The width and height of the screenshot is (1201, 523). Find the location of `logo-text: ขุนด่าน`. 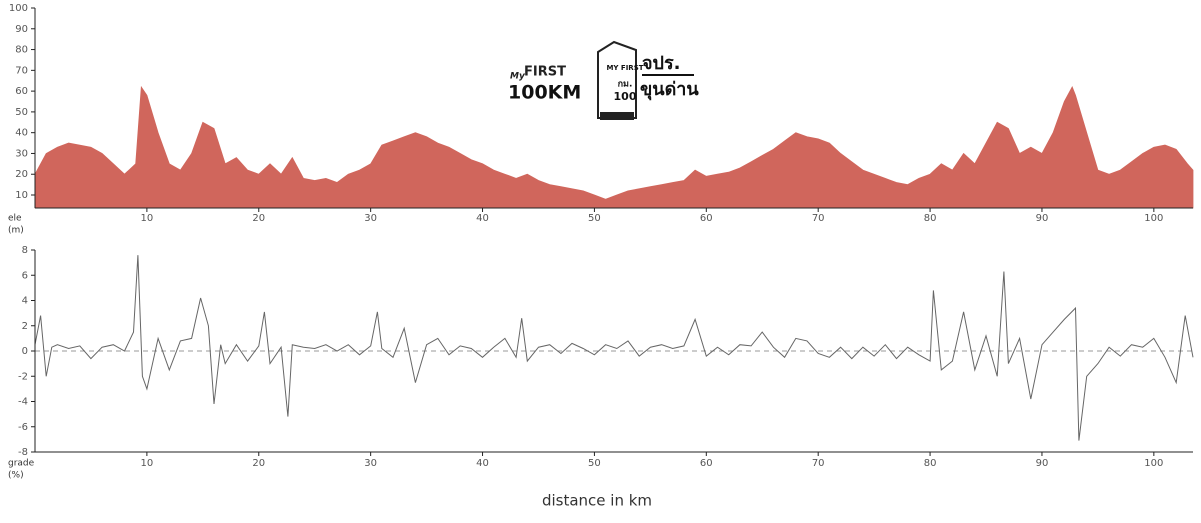

logo-text: ขุนด่าน is located at coordinates (669, 90).